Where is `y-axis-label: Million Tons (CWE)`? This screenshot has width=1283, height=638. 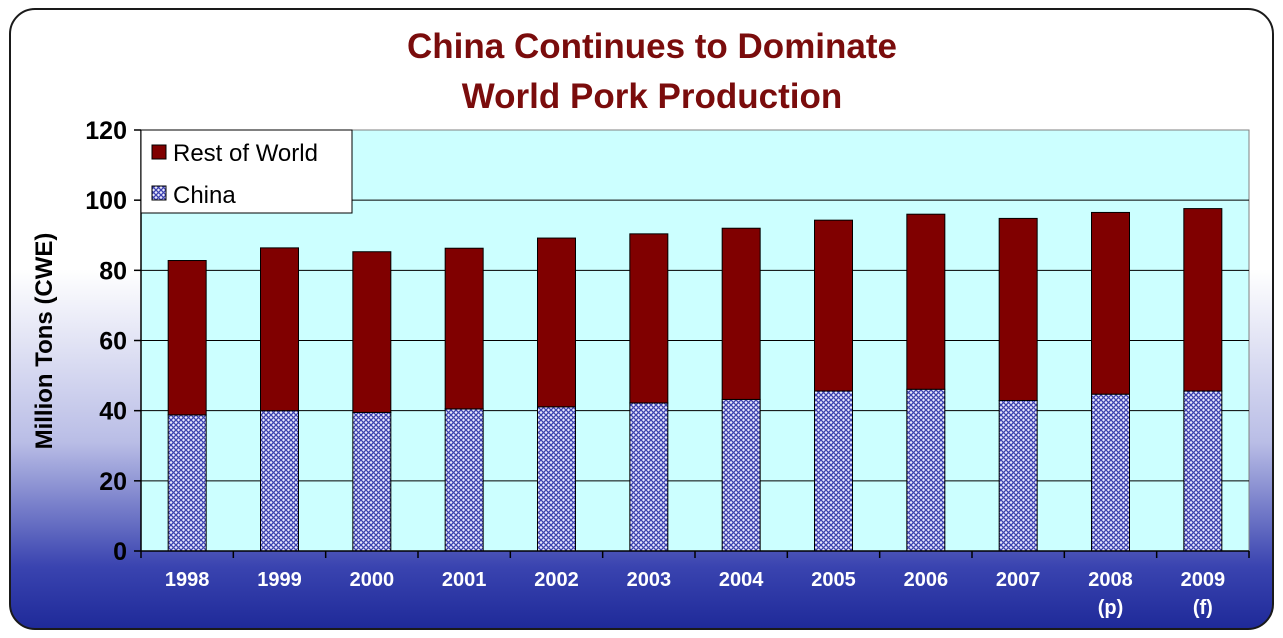
y-axis-label: Million Tons (CWE) is located at coordinates (44, 341).